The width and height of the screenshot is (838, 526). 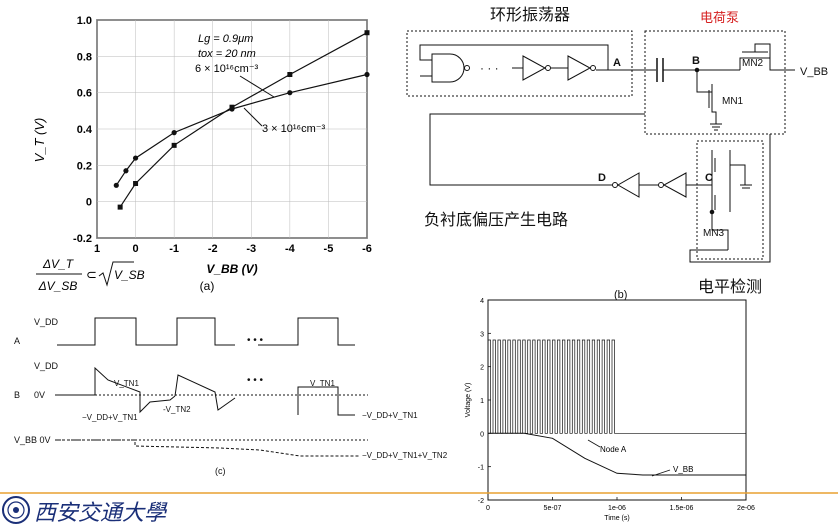 What do you see at coordinates (255, 340) in the screenshot?
I see `wave-dots-a: • • •` at bounding box center [255, 340].